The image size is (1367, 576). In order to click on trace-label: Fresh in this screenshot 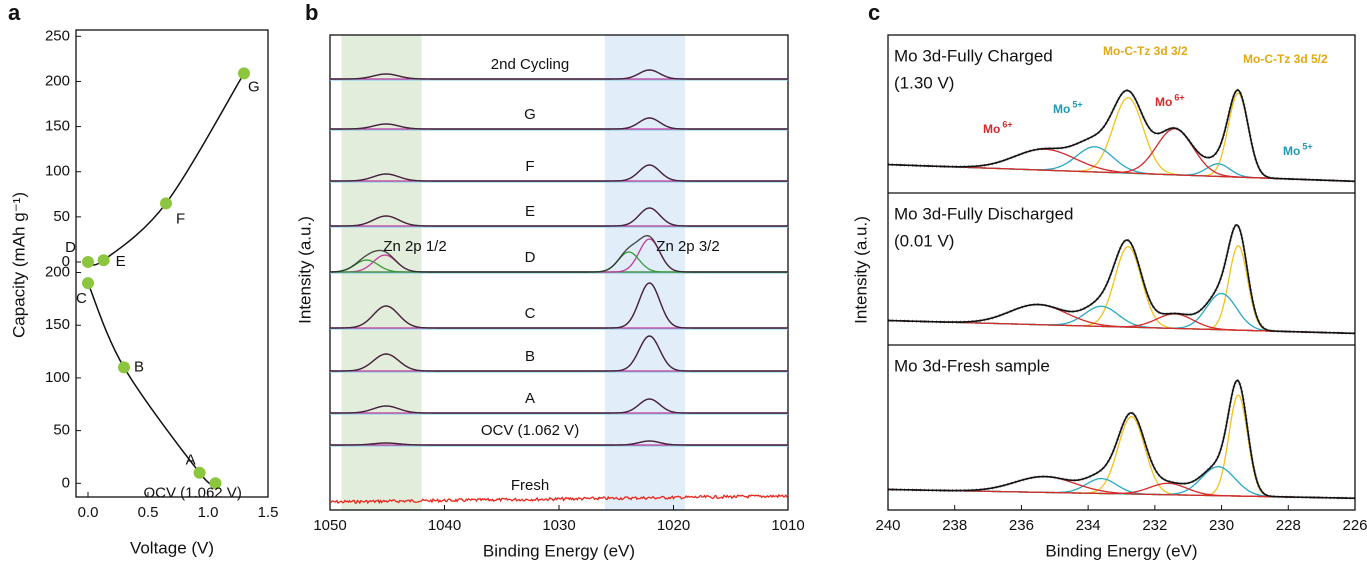, I will do `click(530, 485)`.